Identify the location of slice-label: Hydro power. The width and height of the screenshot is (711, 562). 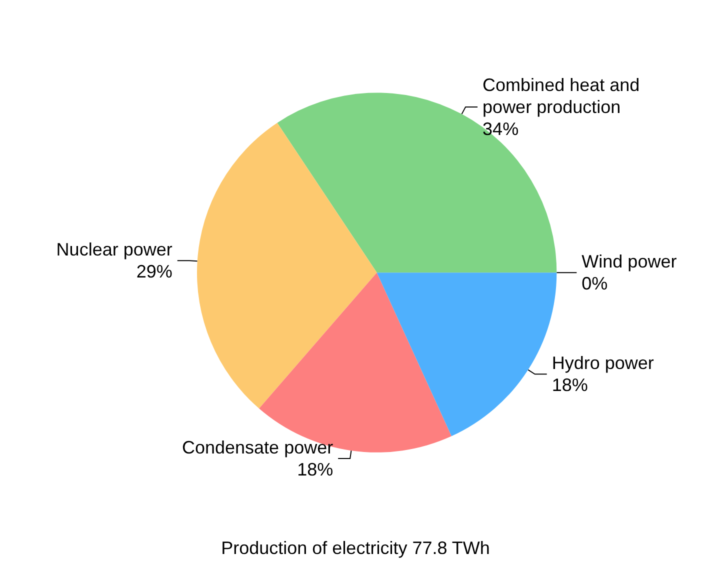
(603, 363).